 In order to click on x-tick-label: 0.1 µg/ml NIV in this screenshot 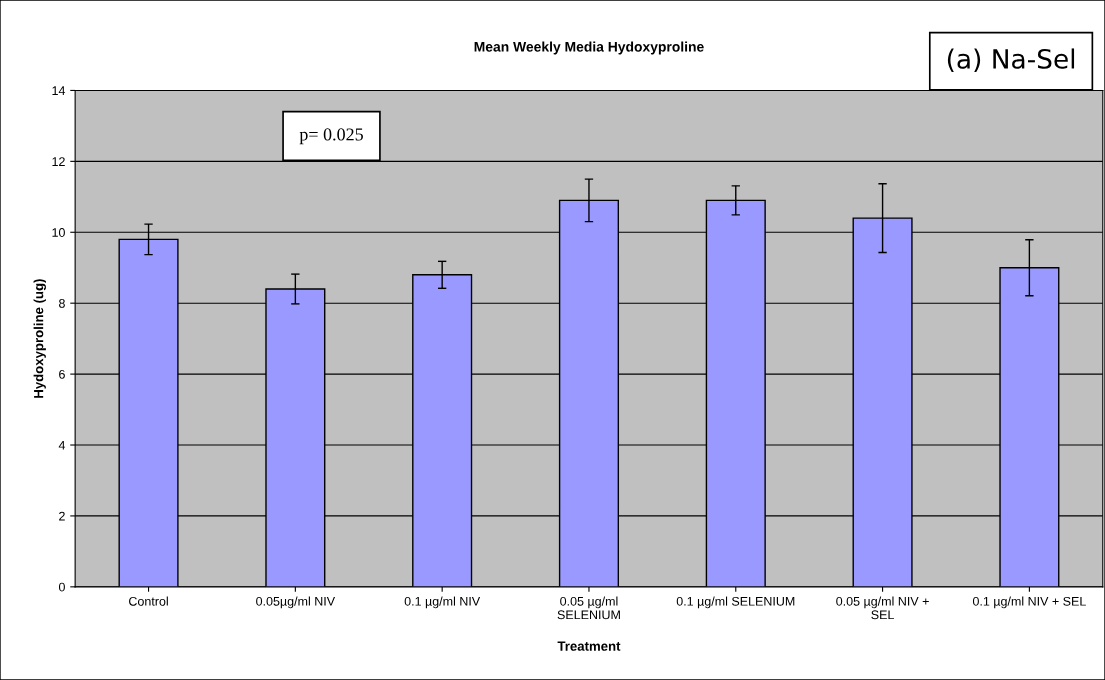, I will do `click(442, 602)`.